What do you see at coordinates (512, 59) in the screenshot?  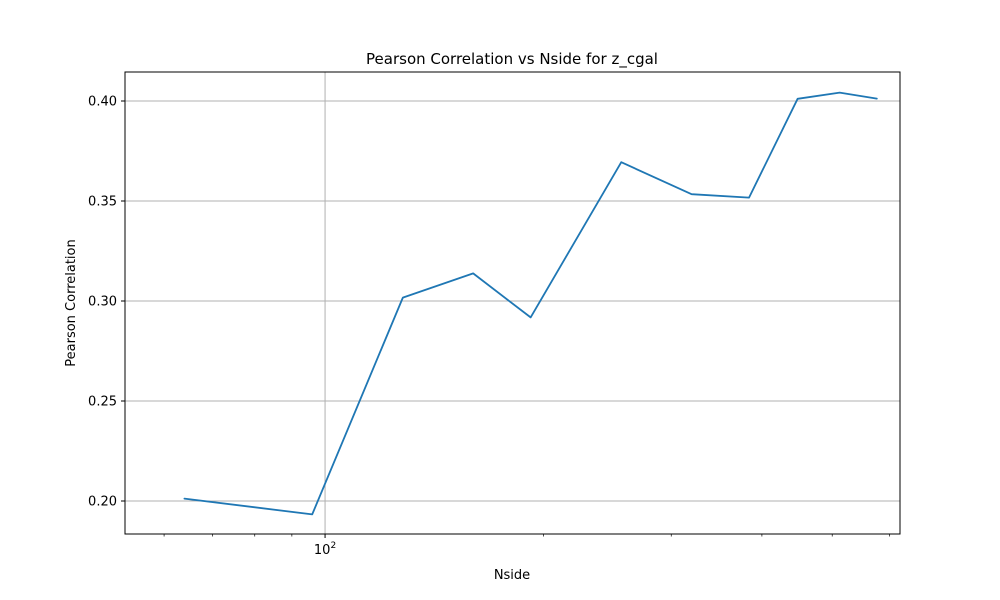 I see `chart-title: Pearson Correlation vs Nside for z_cgal` at bounding box center [512, 59].